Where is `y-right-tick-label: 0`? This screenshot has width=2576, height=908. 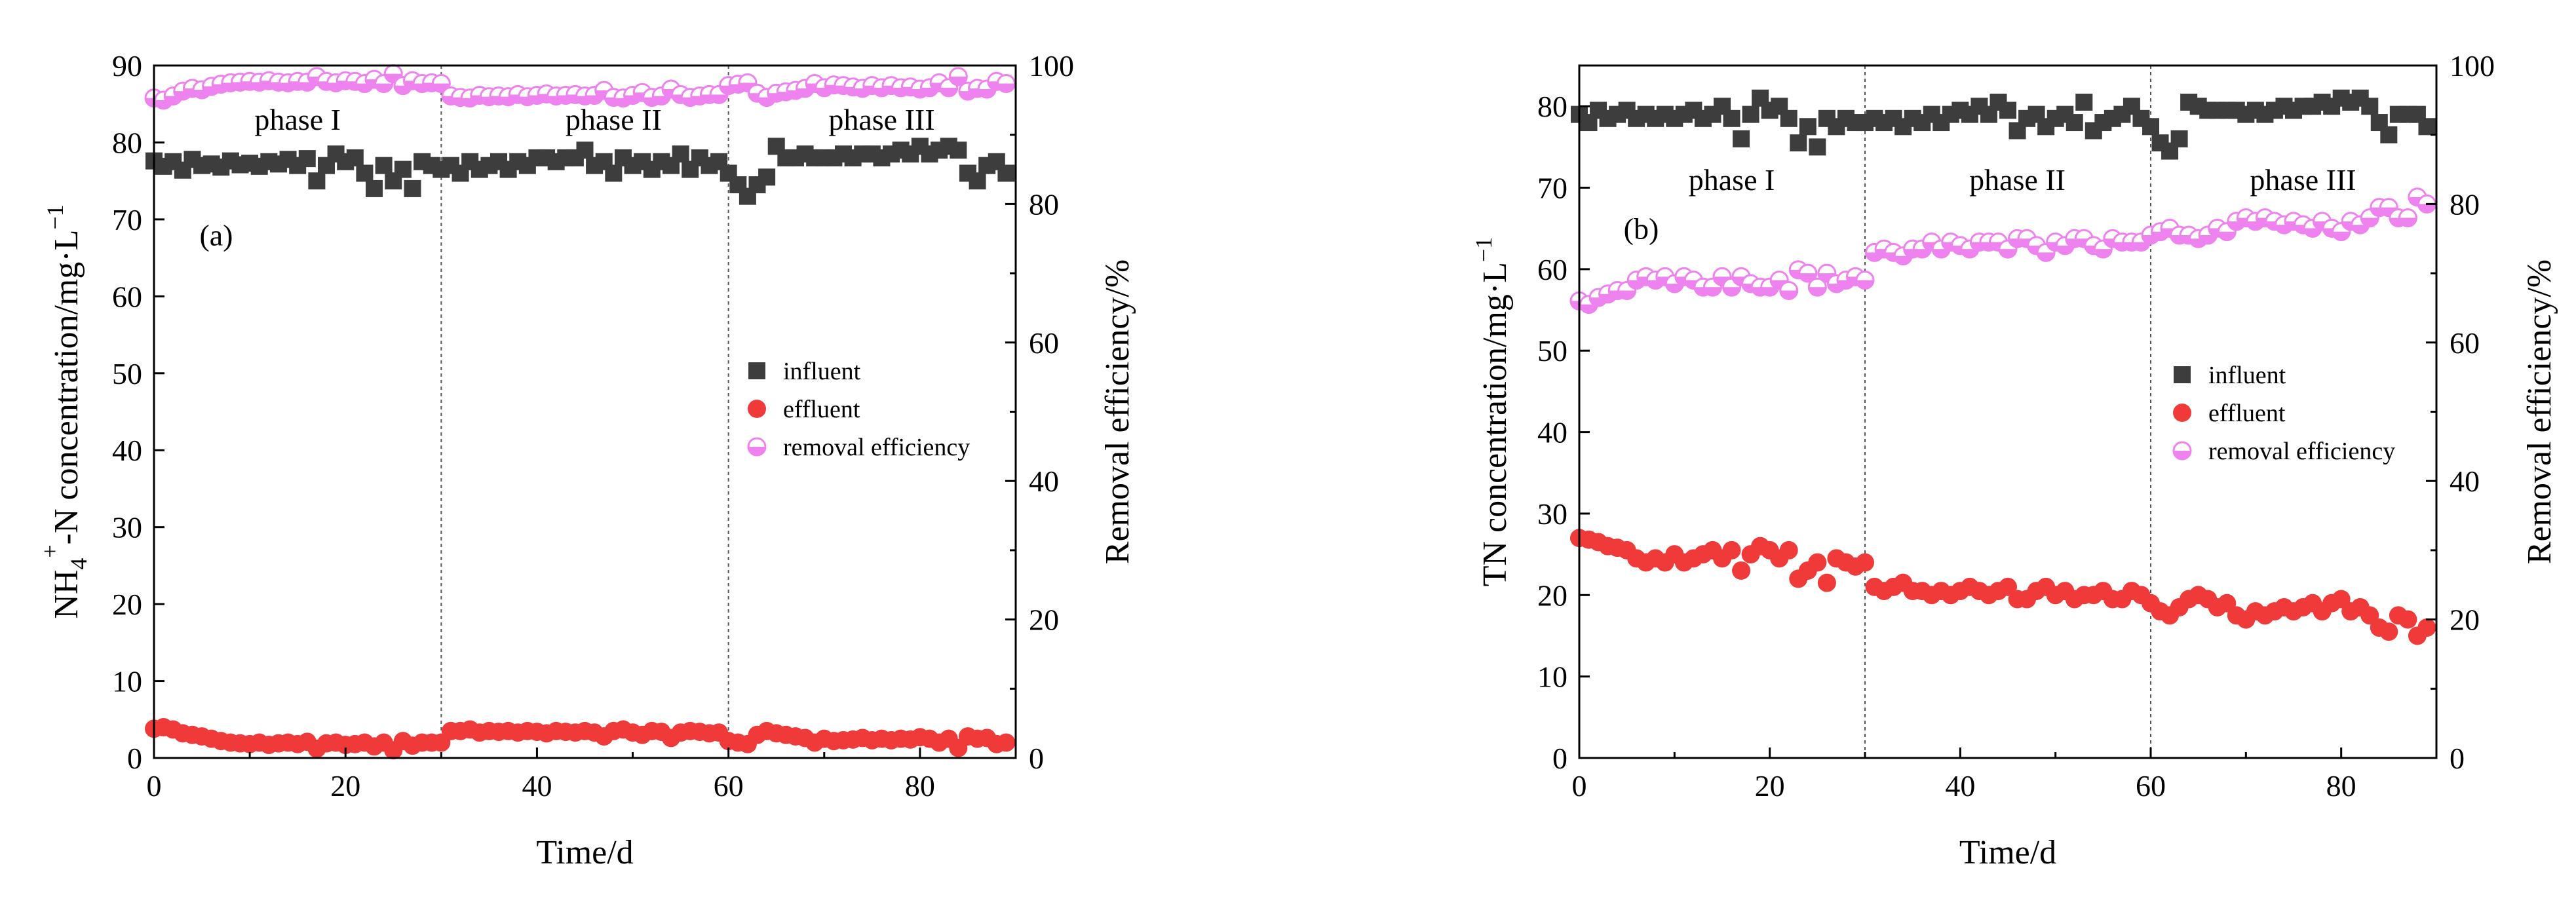
y-right-tick-label: 0 is located at coordinates (1036, 758).